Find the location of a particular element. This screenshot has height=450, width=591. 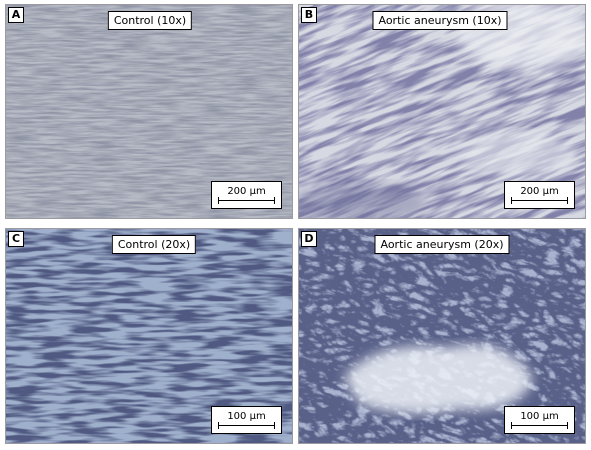

panel-title: Aortic aneurysm (20x) is located at coordinates (442, 244).